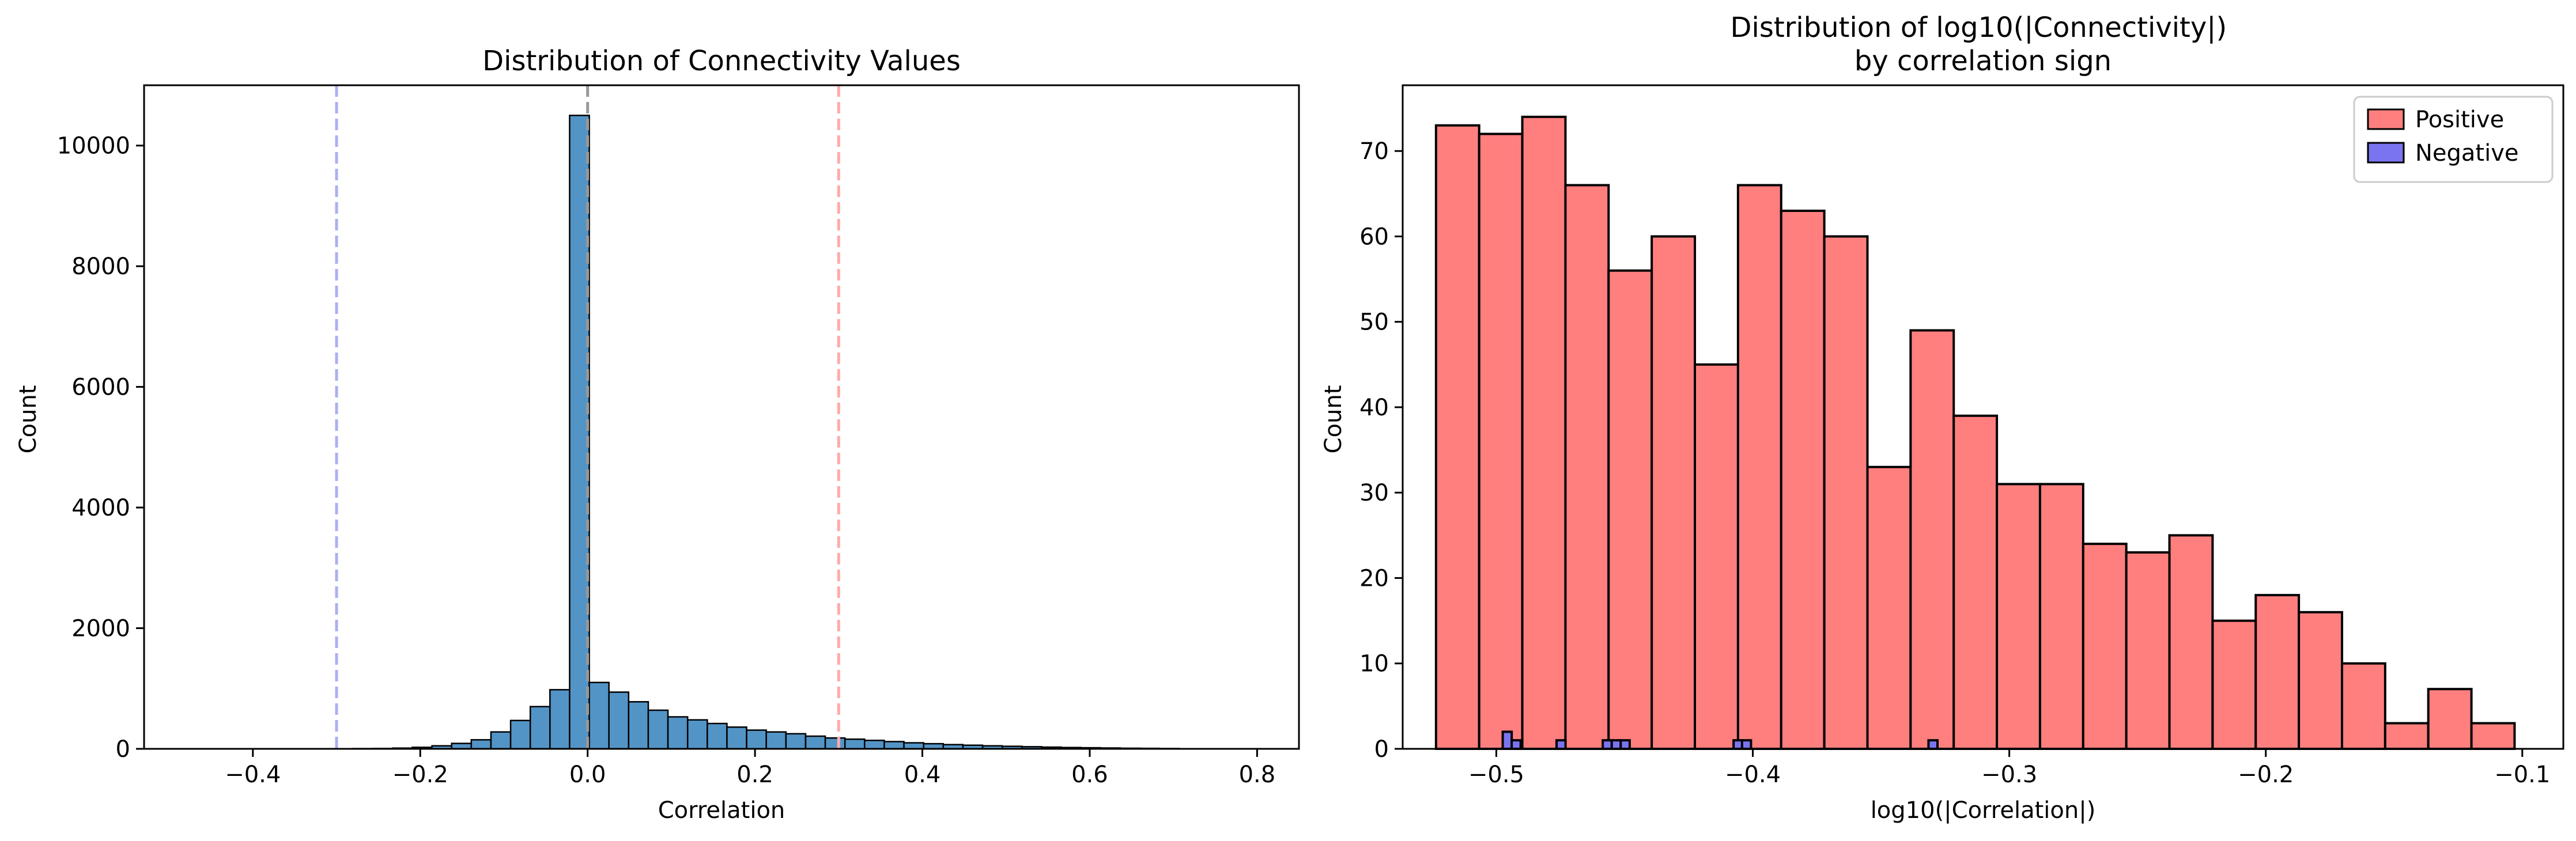  I want to click on left-x-tick-label: 0.6, so click(1089, 775).